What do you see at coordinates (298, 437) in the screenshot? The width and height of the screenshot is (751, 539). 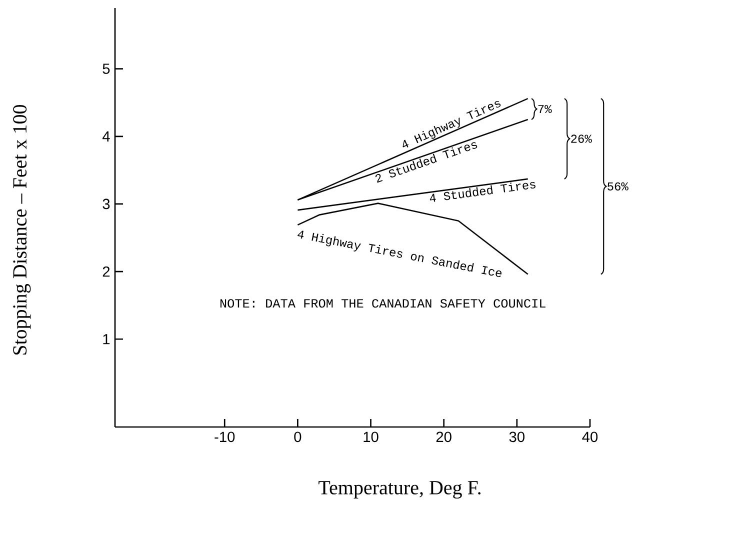 I see `x-tick-label: 0` at bounding box center [298, 437].